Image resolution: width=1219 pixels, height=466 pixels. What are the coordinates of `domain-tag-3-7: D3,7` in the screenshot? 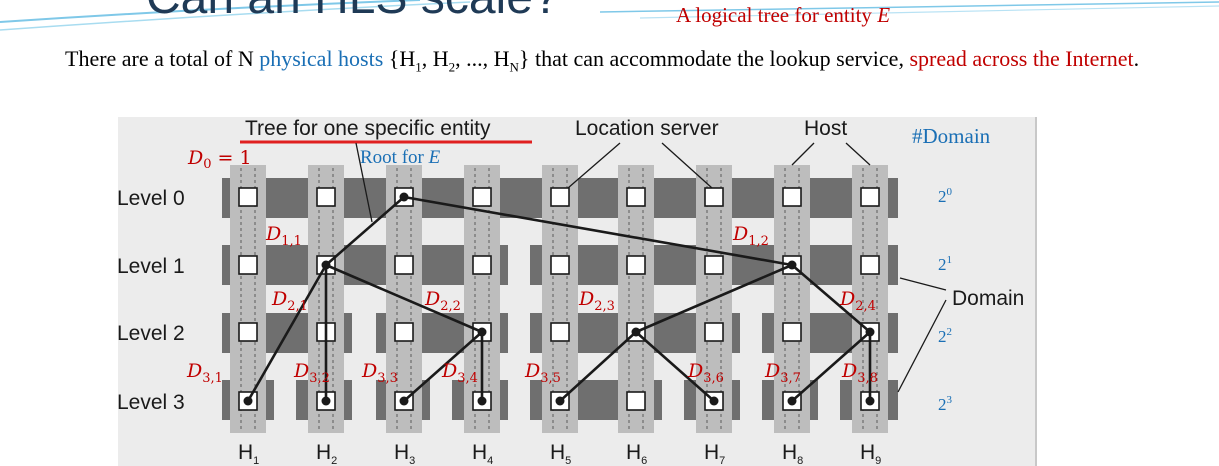 It's located at (782, 373).